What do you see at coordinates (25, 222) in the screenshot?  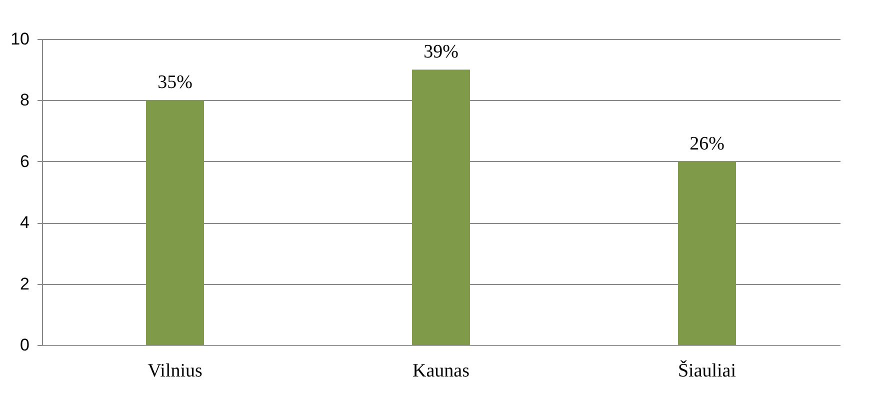 I see `y-tick-label: 4` at bounding box center [25, 222].